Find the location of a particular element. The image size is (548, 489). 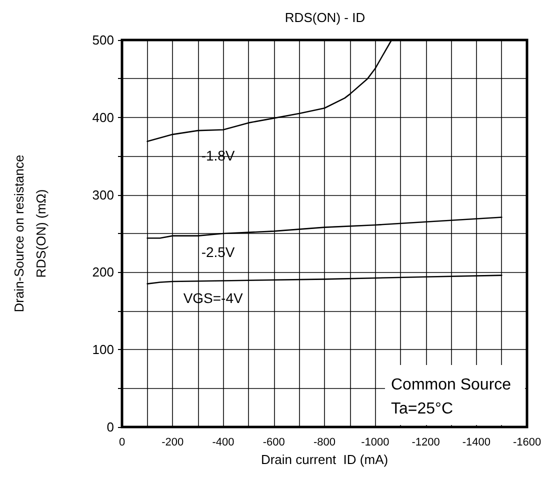

annotation: Common Source is located at coordinates (451, 385).